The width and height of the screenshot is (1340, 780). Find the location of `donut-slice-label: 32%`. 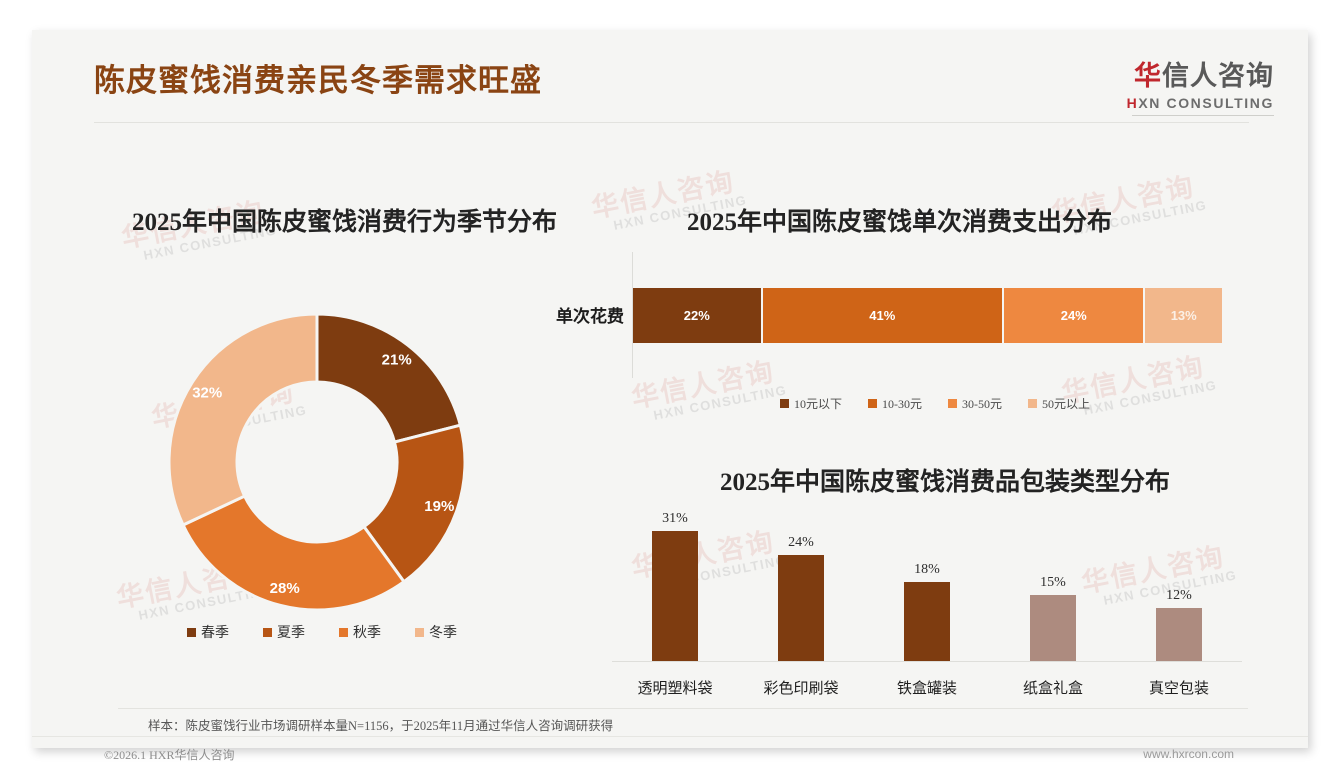

donut-slice-label: 32% is located at coordinates (207, 392).